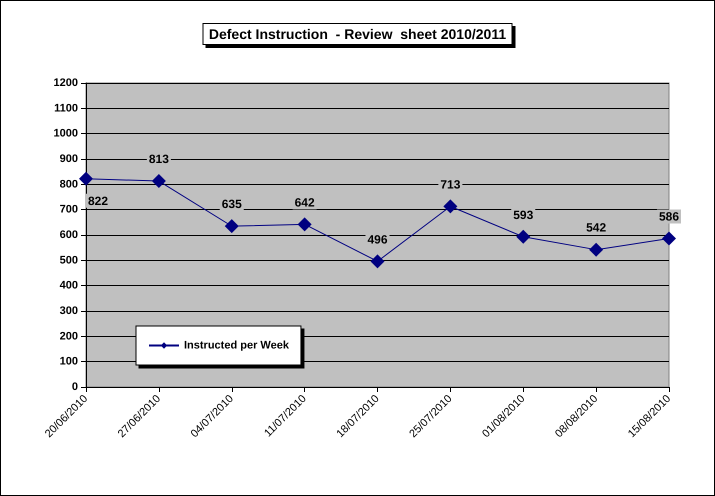 Image resolution: width=715 pixels, height=496 pixels. I want to click on y-tick-label: 700, so click(69, 210).